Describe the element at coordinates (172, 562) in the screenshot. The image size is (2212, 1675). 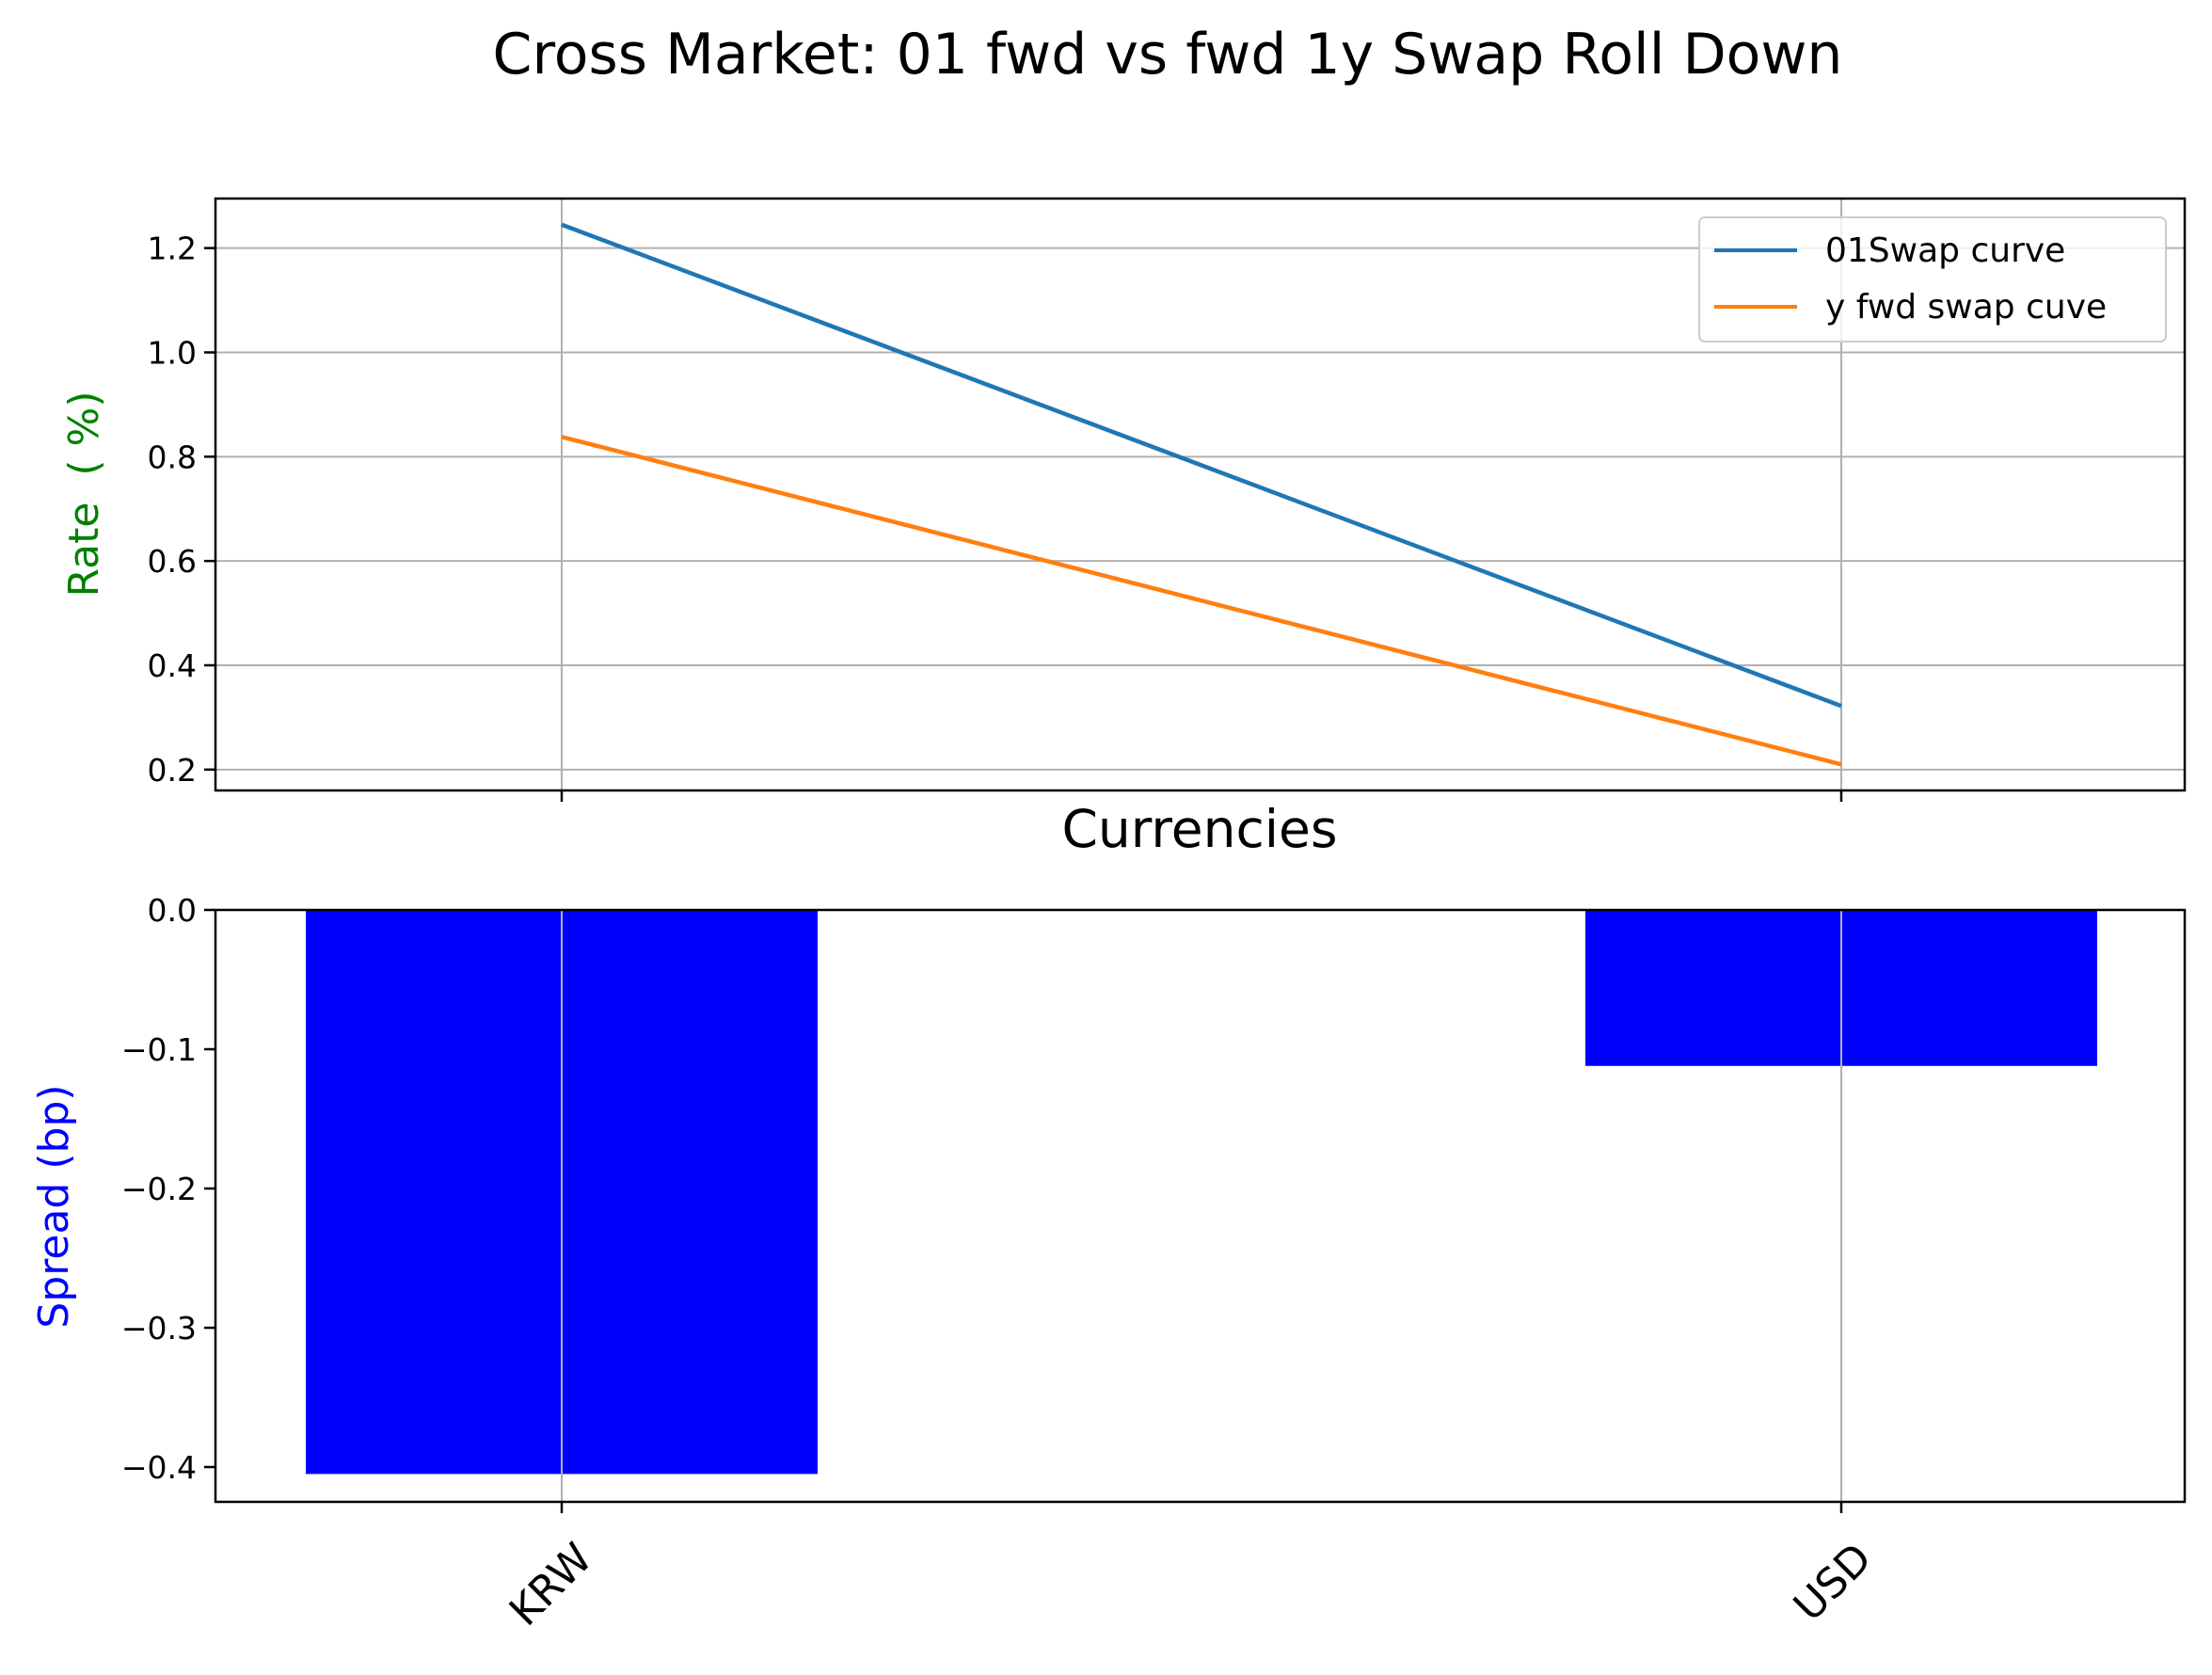
I see `top-y-tick-label: 0.6` at that location.